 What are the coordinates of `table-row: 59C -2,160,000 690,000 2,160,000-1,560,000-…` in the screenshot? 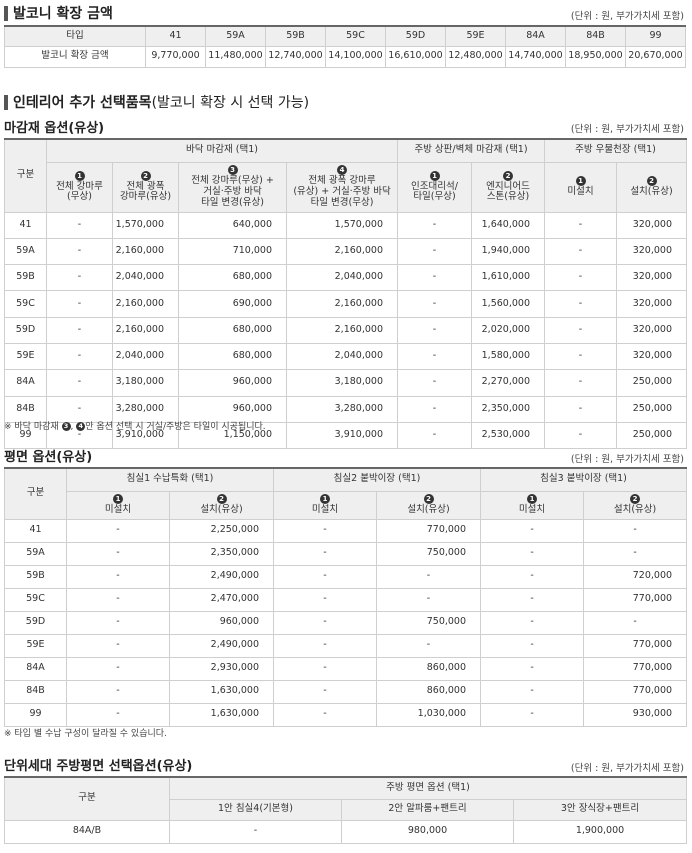 It's located at (345, 304).